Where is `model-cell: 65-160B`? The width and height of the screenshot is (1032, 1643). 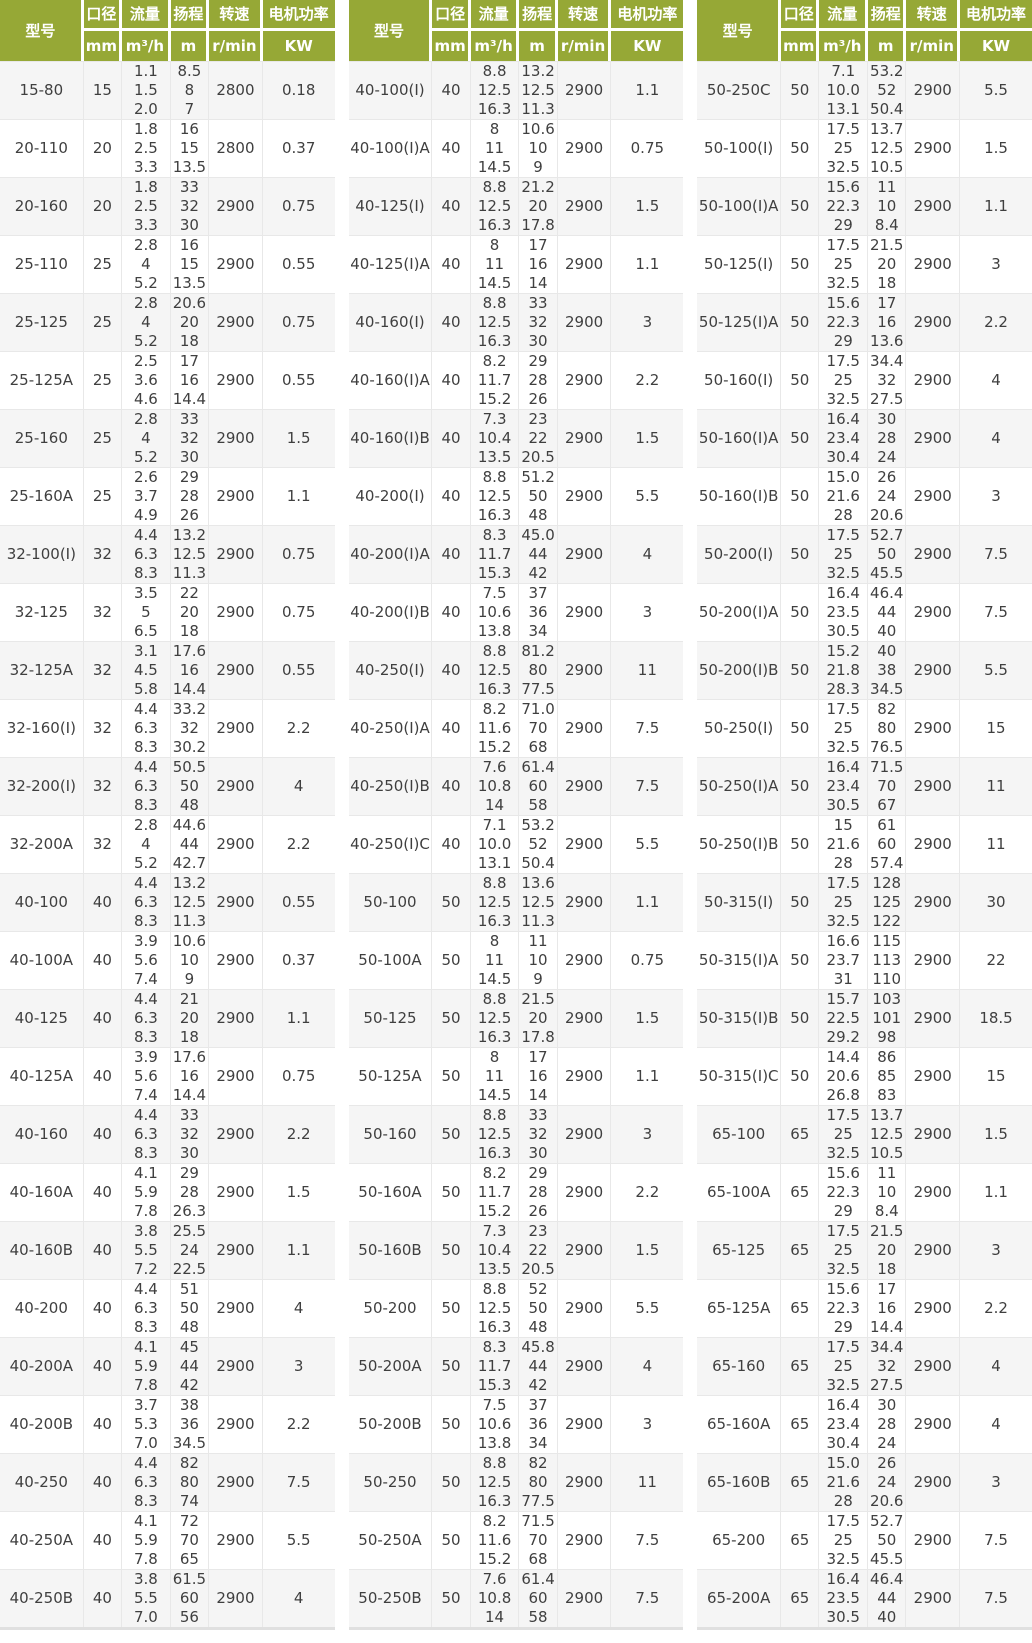
model-cell: 65-160B is located at coordinates (739, 1482).